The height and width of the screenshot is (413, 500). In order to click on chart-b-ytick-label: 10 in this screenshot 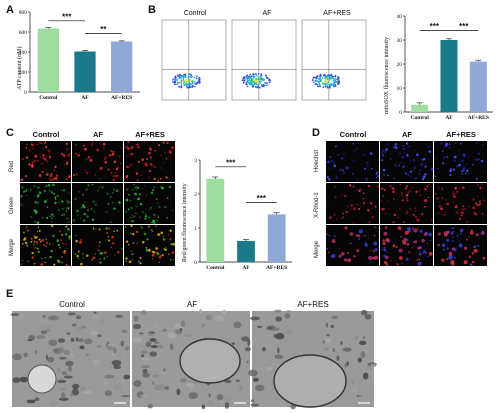, I will do `click(400, 89)`.